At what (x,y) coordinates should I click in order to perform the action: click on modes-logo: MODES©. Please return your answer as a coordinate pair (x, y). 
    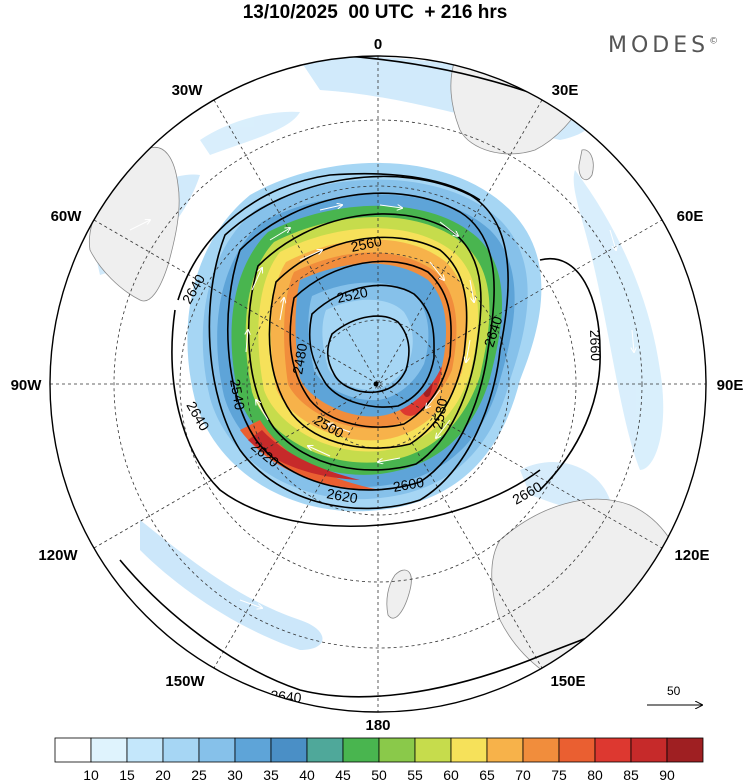
    Looking at the image, I should click on (663, 45).